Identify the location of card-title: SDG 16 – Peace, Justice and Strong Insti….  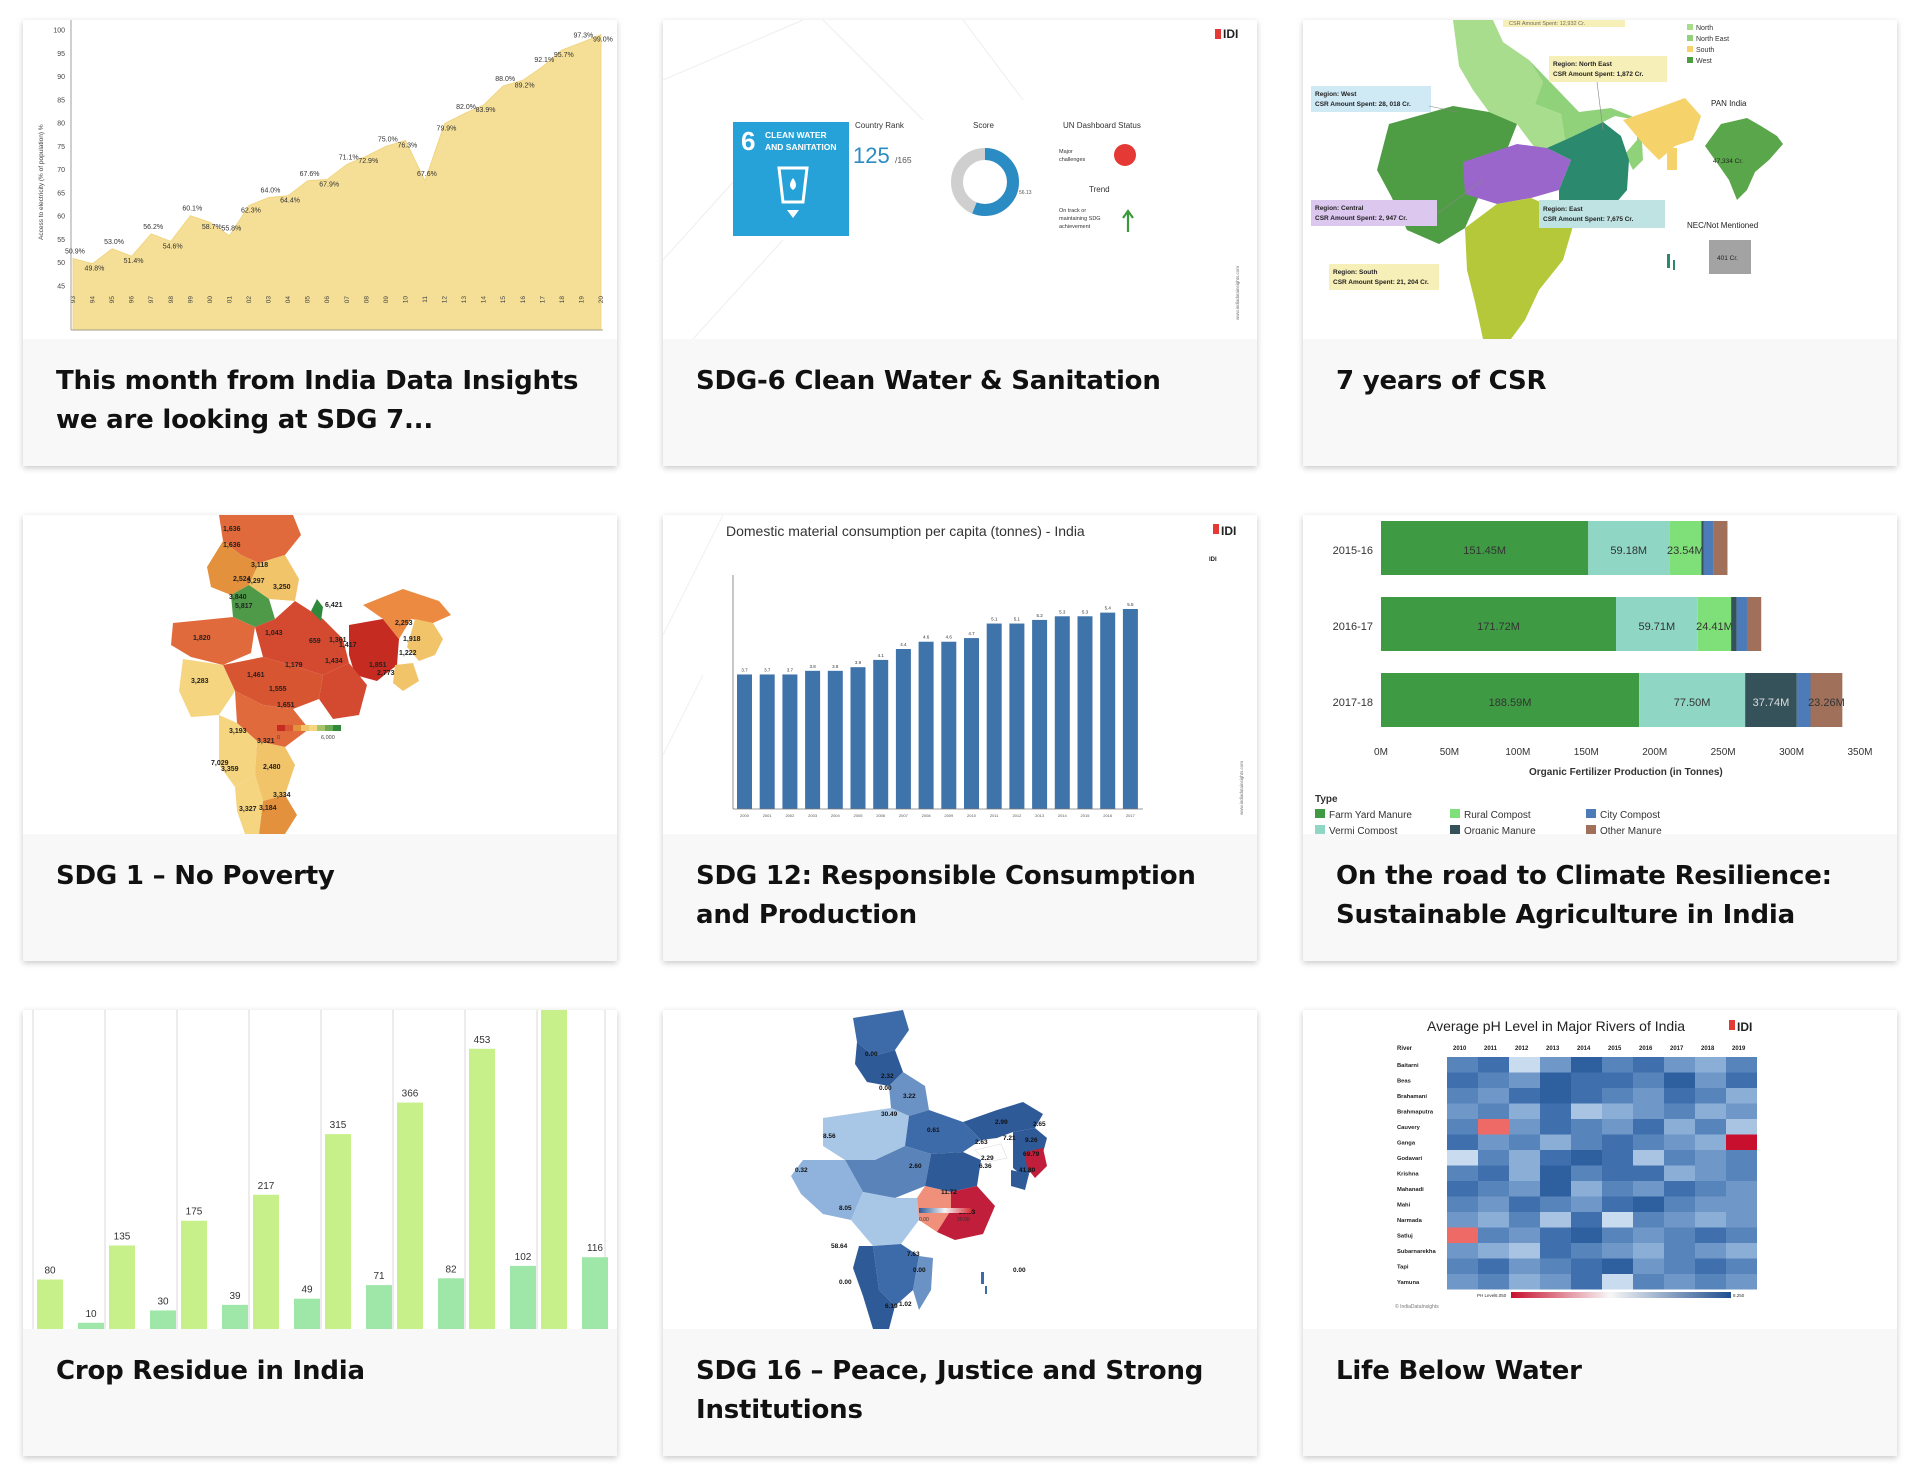
(950, 1390).